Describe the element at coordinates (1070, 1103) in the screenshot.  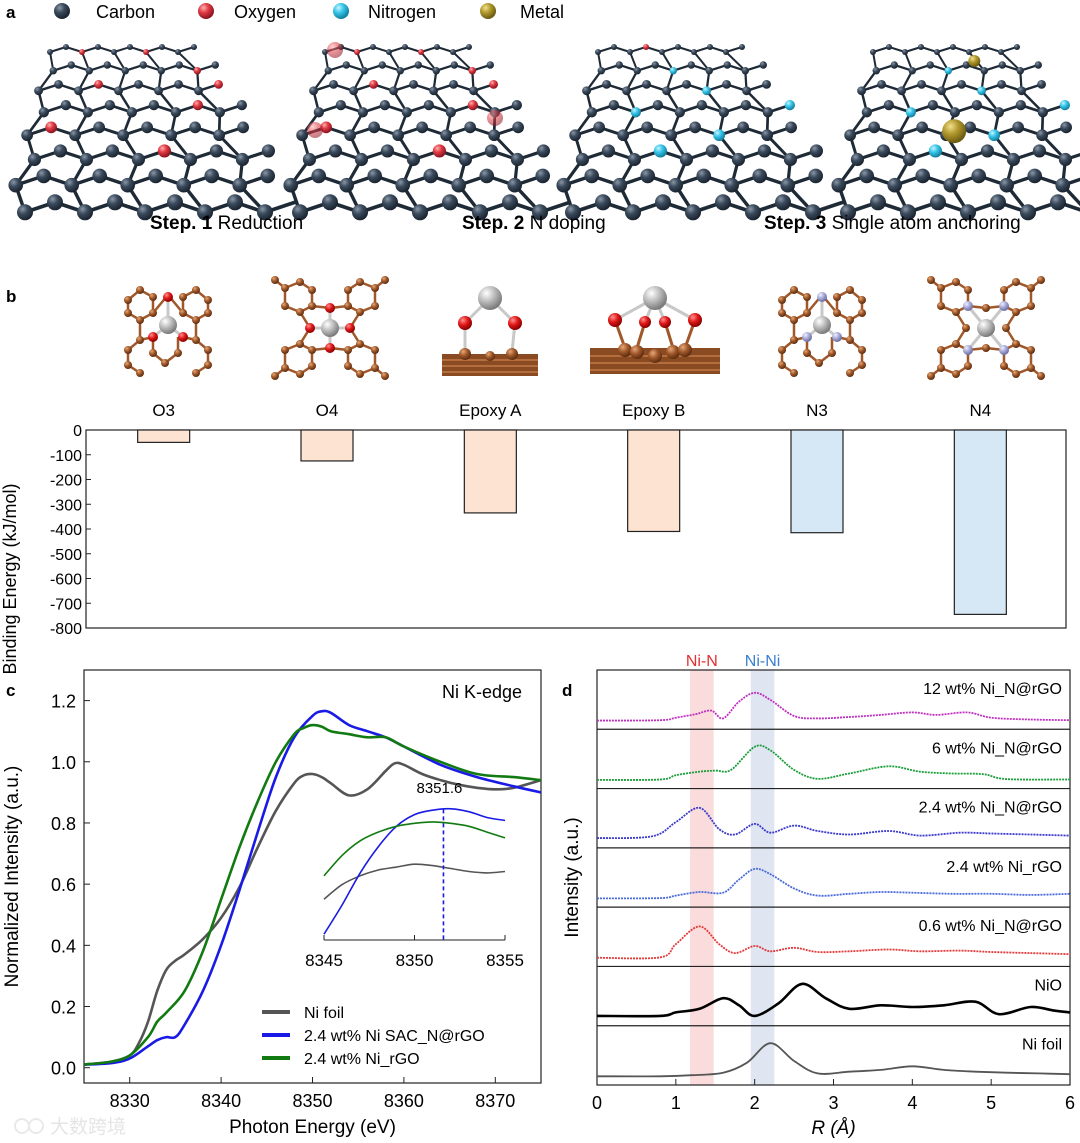
I see `x-tick-label: 6` at that location.